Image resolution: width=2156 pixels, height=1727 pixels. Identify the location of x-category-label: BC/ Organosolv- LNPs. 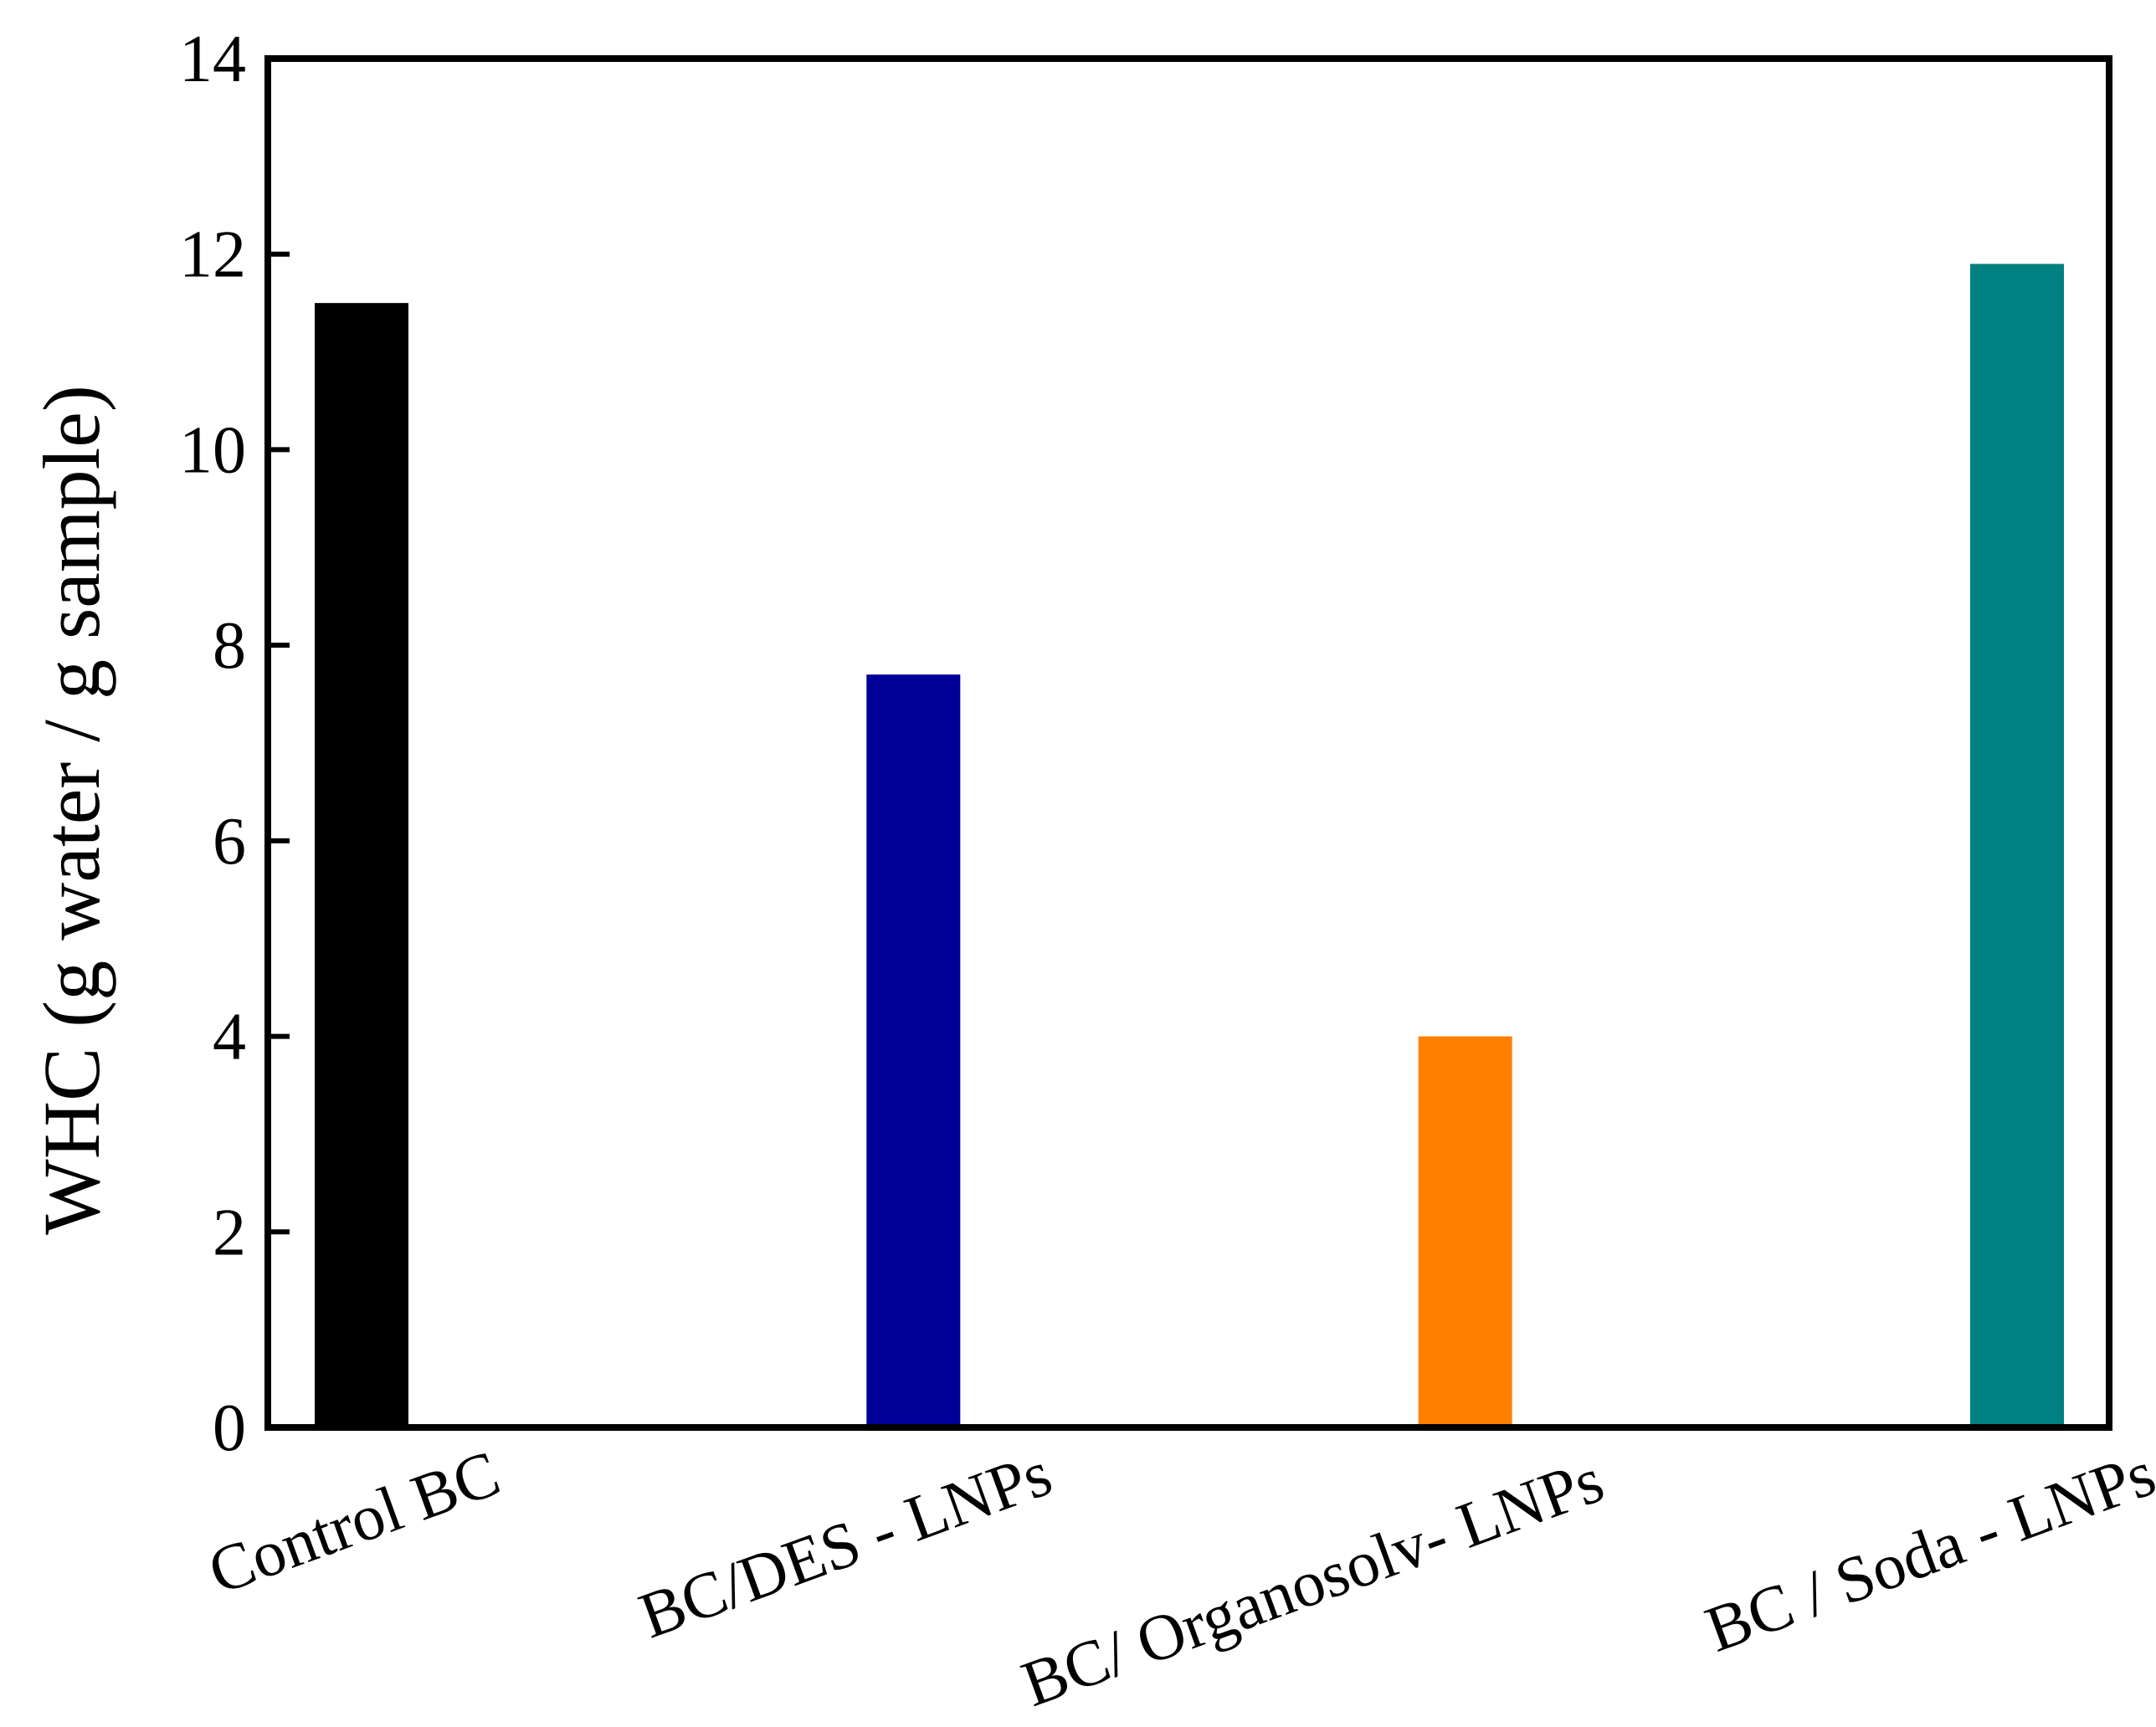
(1313, 1581).